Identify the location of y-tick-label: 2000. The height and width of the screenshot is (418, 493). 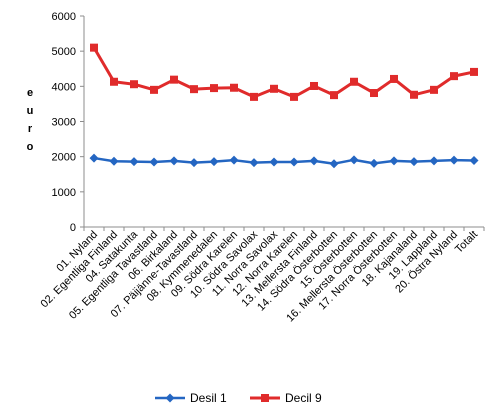
(64, 158).